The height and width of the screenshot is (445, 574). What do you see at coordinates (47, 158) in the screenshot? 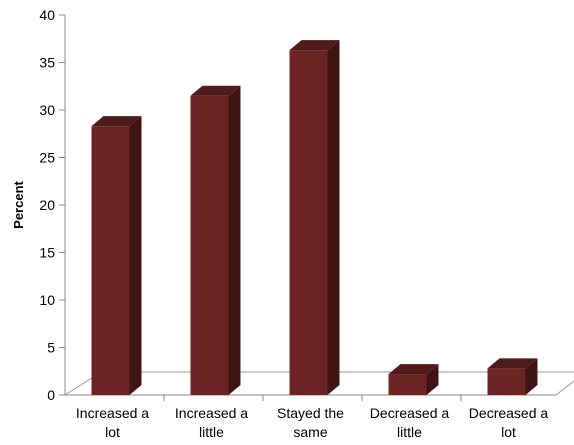
I see `y-tick-label: 25` at bounding box center [47, 158].